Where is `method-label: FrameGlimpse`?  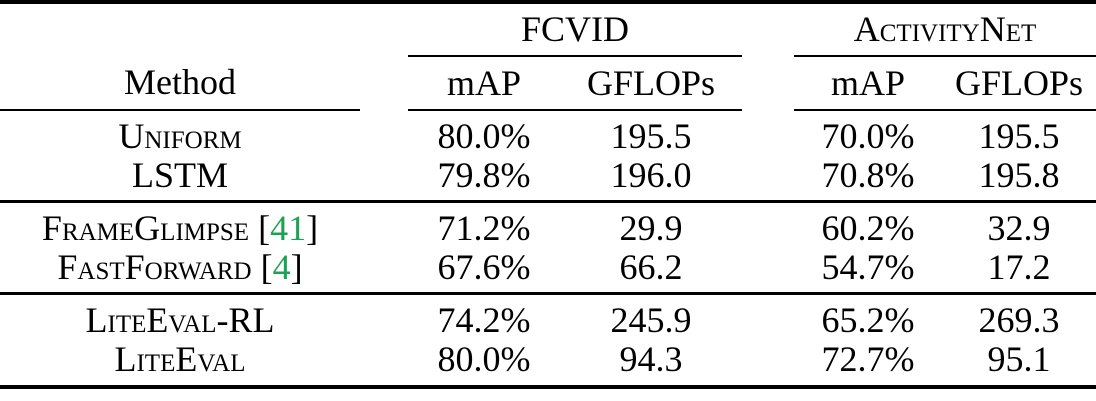 method-label: FrameGlimpse is located at coordinates (145, 228).